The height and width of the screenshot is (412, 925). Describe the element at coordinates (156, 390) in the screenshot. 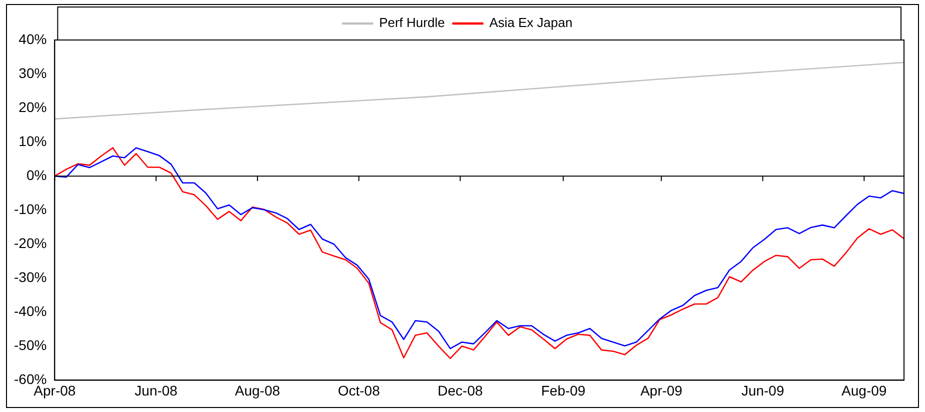

I see `x-tick-label: Jun-08` at that location.